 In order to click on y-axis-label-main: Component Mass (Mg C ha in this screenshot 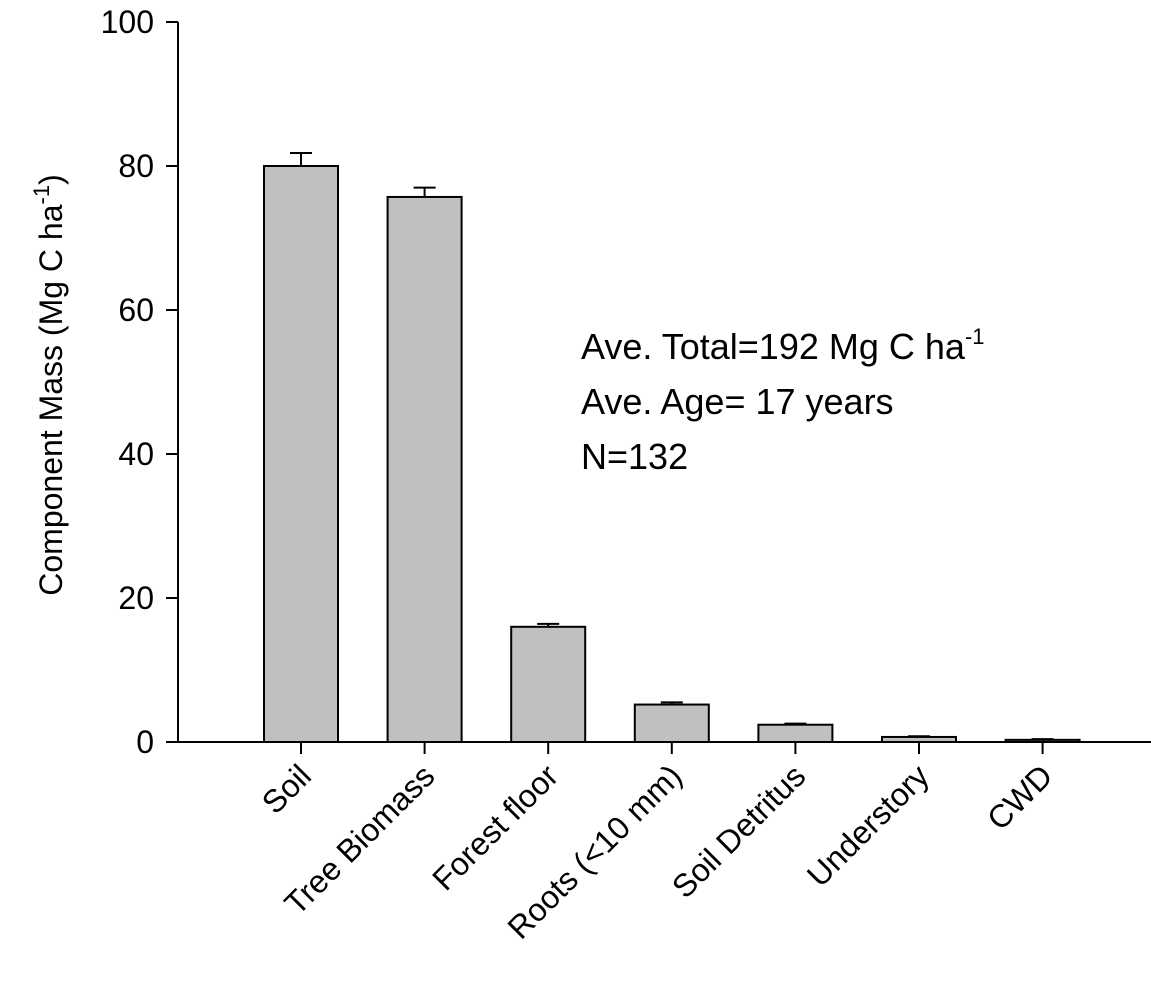, I will do `click(51, 399)`.